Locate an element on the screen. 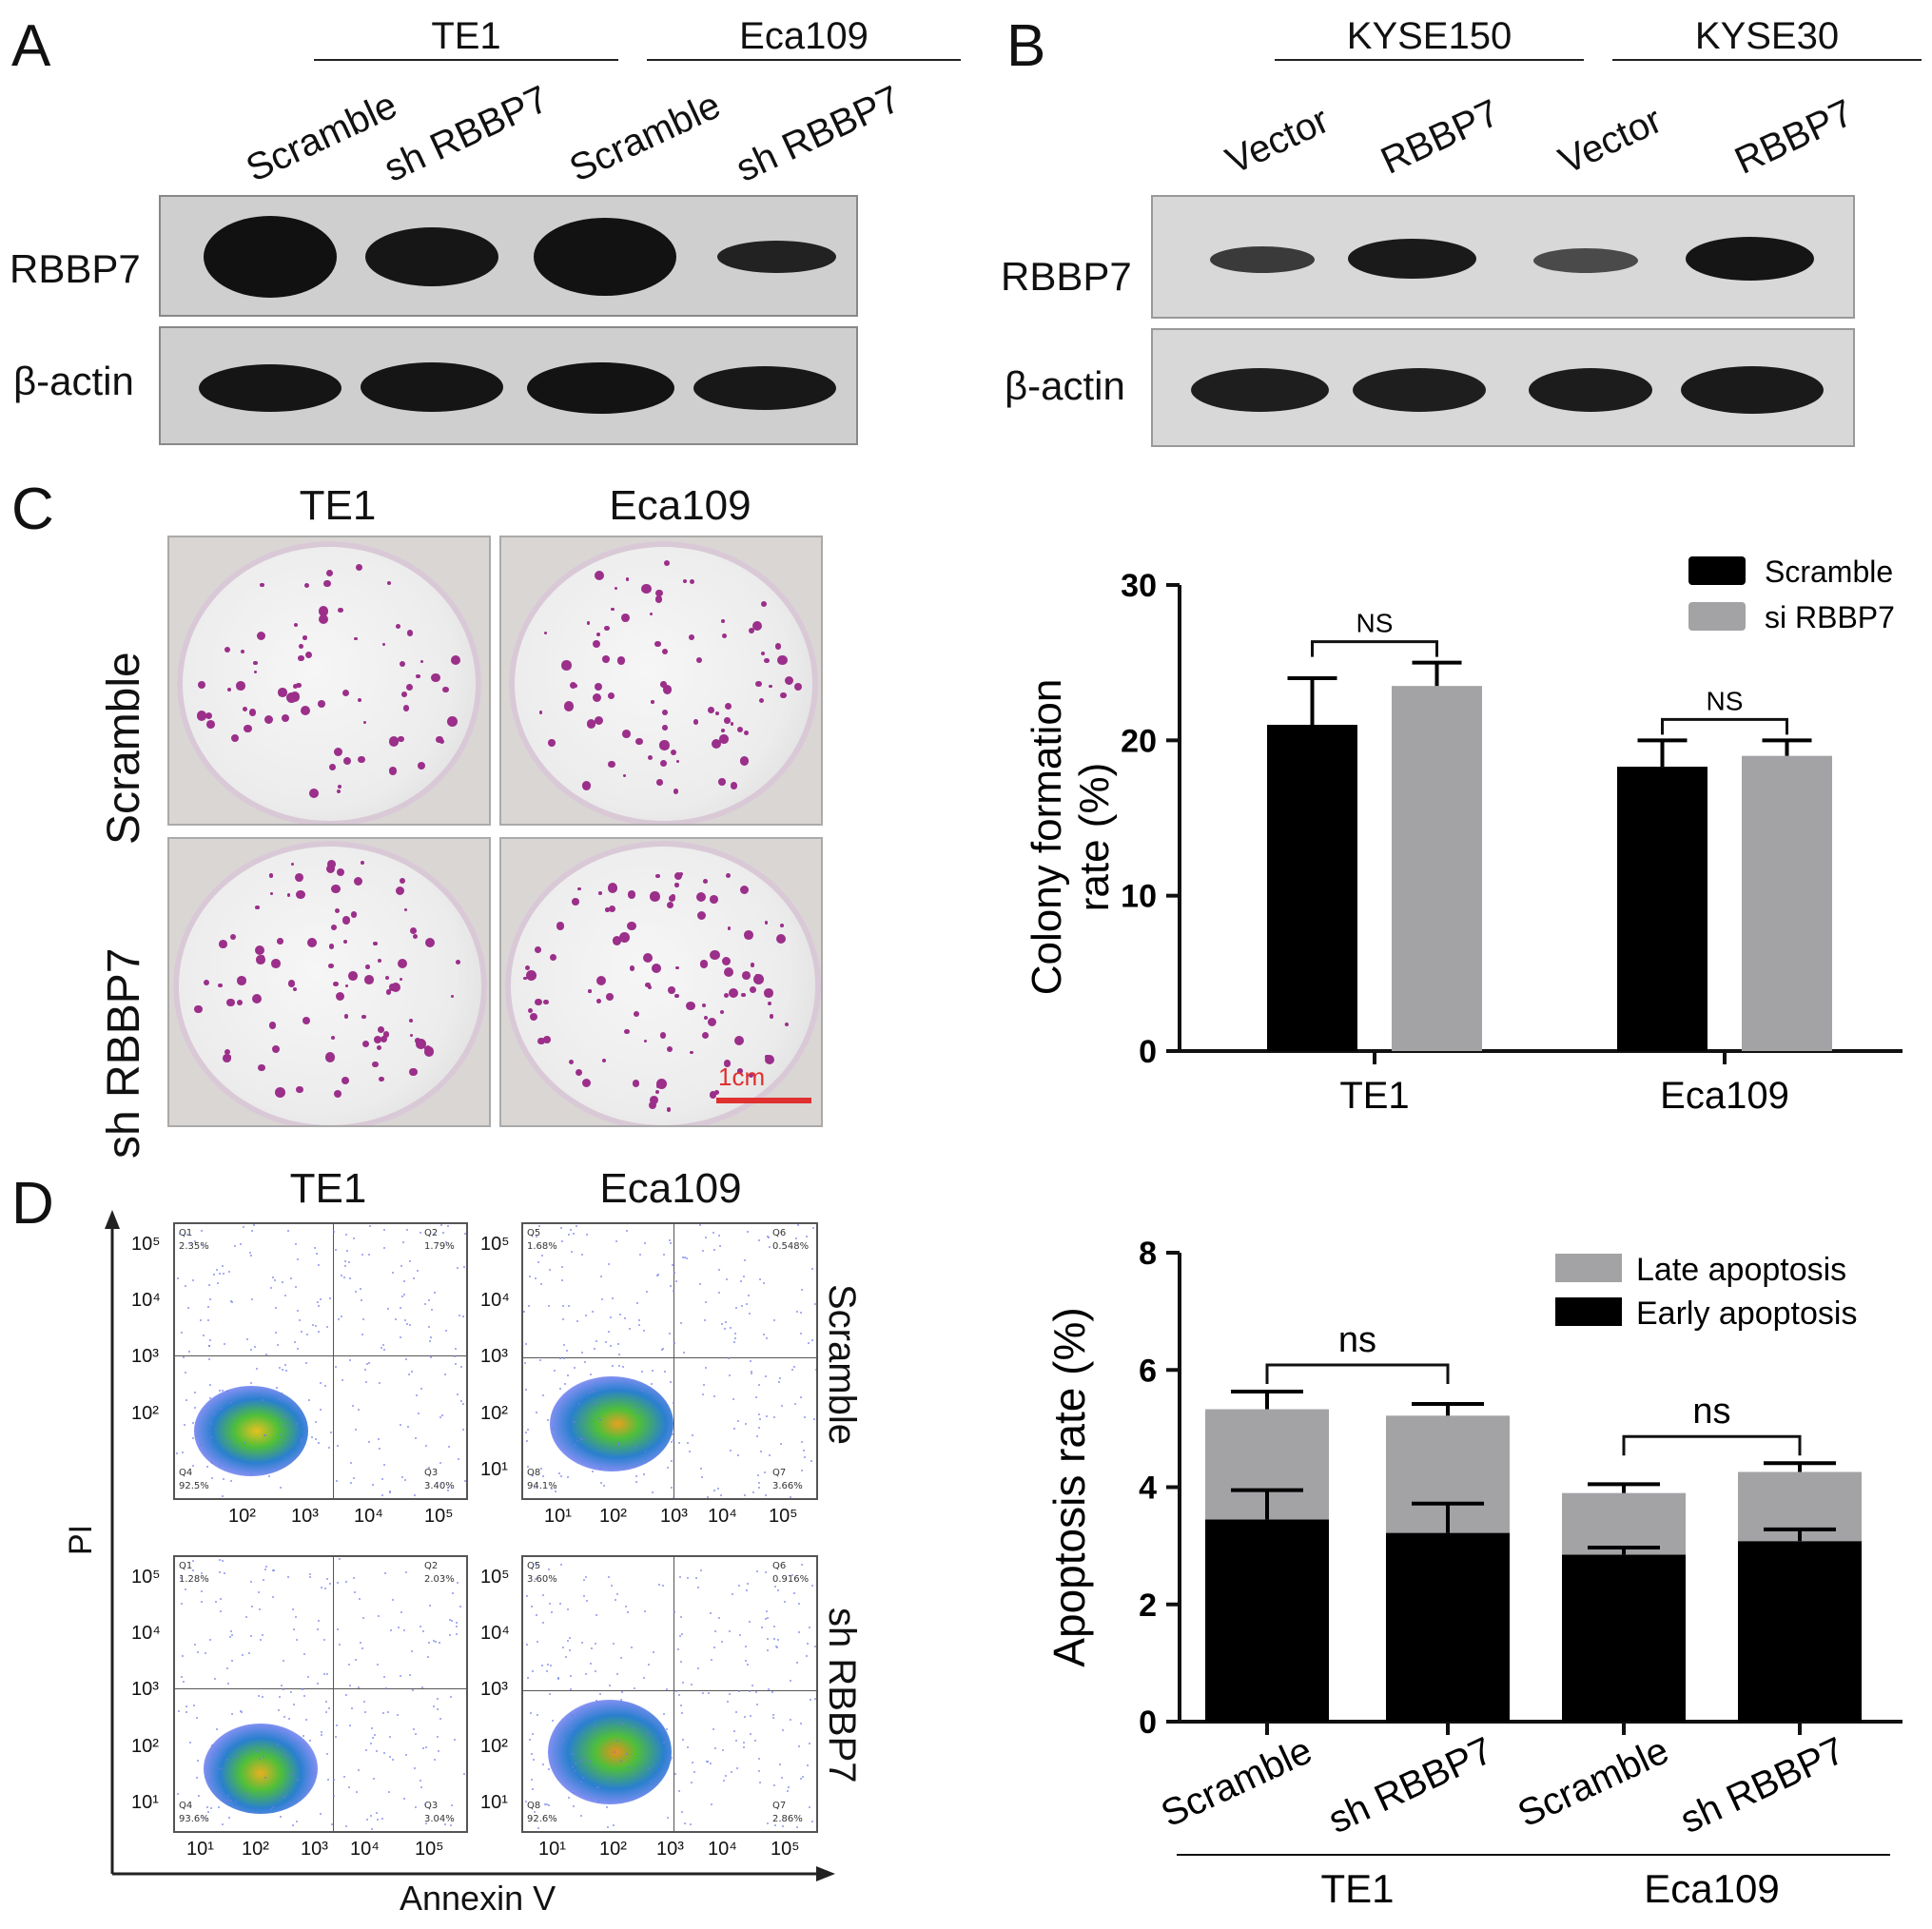  lane-label: Scramble is located at coordinates (645, 137).